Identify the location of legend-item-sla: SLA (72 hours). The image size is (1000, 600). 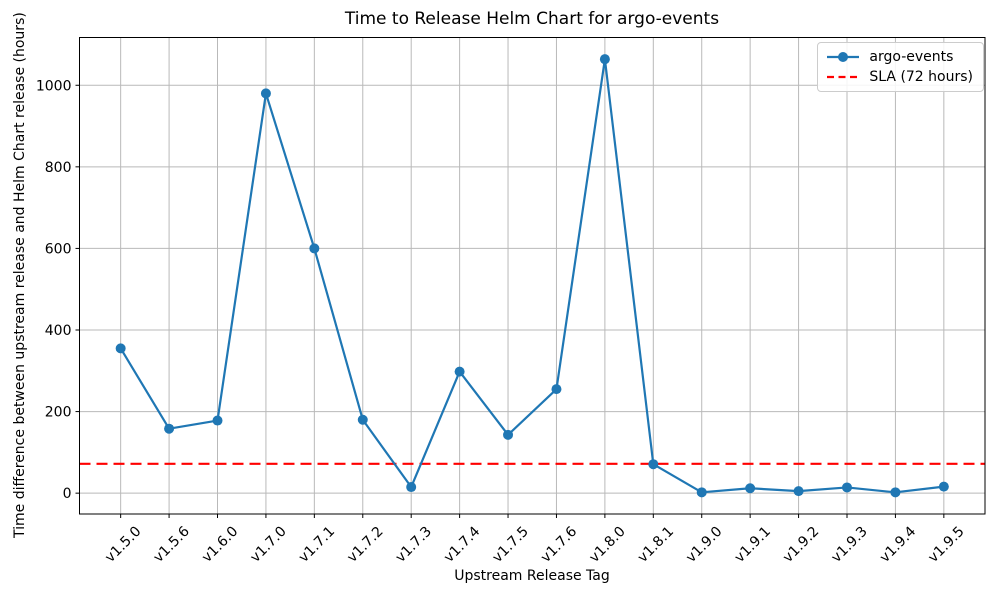
(899, 77).